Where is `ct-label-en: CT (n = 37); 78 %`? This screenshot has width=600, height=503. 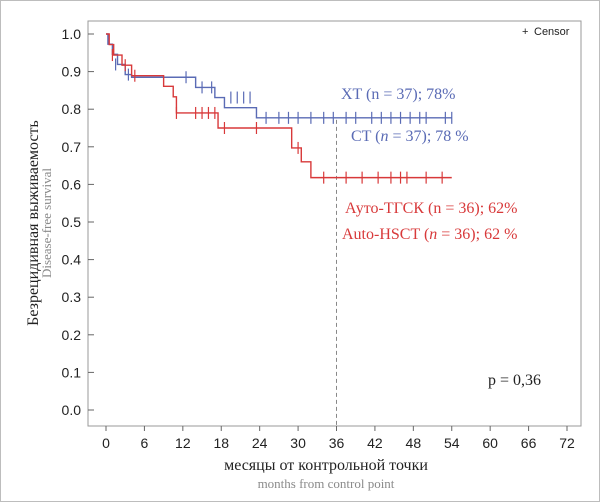
ct-label-en: CT (n = 37); 78 % is located at coordinates (410, 136).